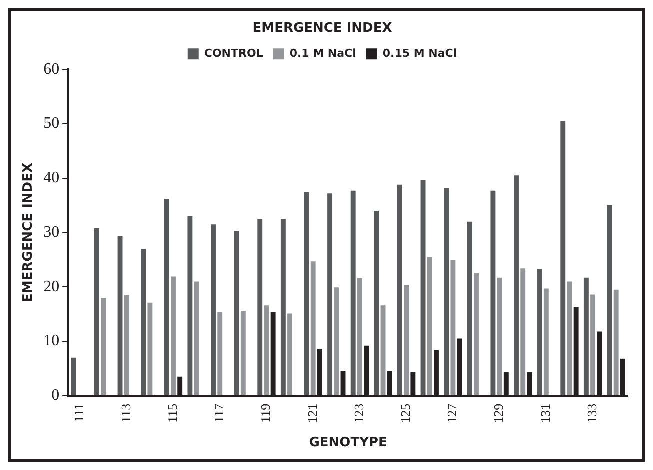 The height and width of the screenshot is (470, 653). Describe the element at coordinates (52, 178) in the screenshot. I see `y-tick-label: 40` at that location.